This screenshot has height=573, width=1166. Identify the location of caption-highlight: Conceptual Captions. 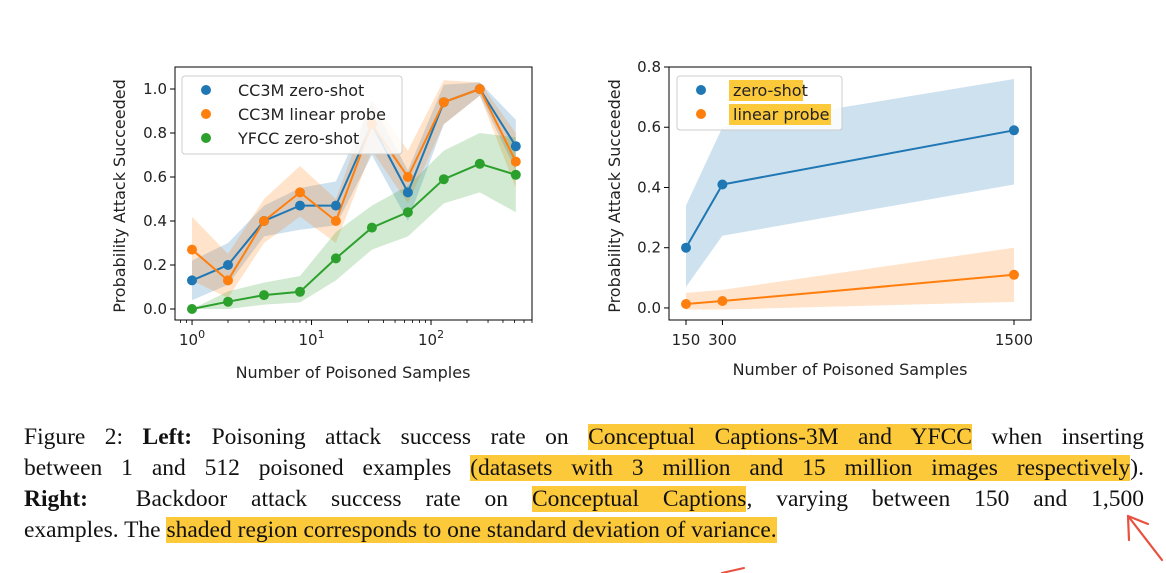
(639, 499).